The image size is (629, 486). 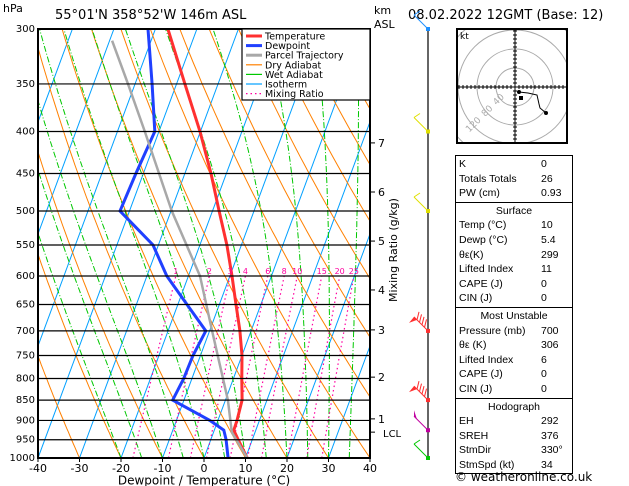 What do you see at coordinates (25, 331) in the screenshot?
I see `pressure-tick-label: 700` at bounding box center [25, 331].